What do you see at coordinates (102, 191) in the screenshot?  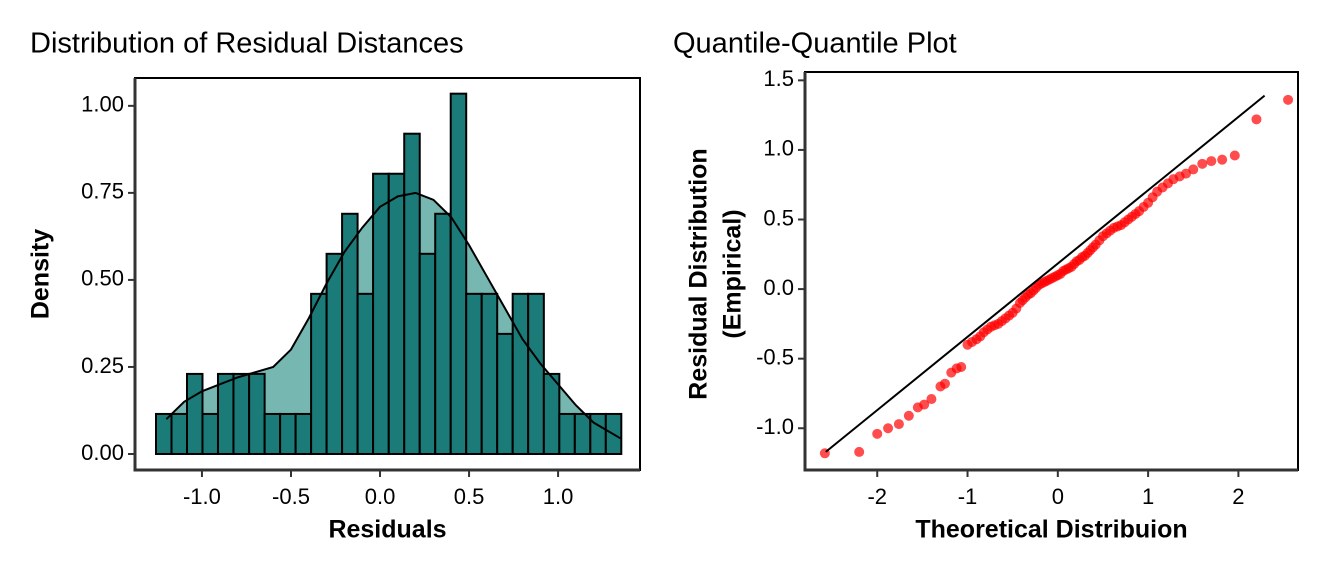 I see `y-tick-label: 0.75` at bounding box center [102, 191].